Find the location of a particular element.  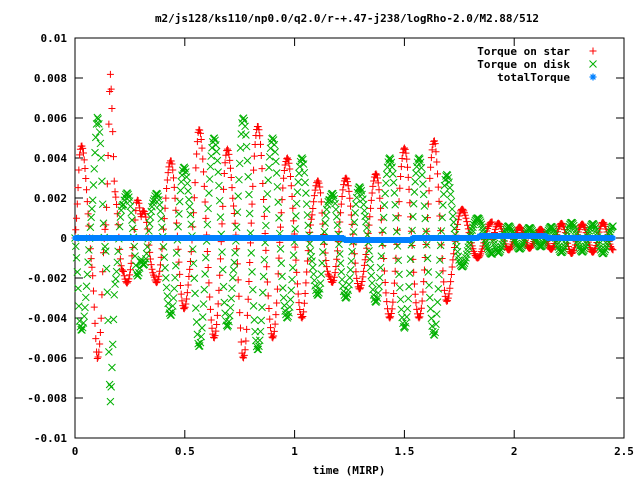

y-tick-label: -0.002 is located at coordinates (47, 278).